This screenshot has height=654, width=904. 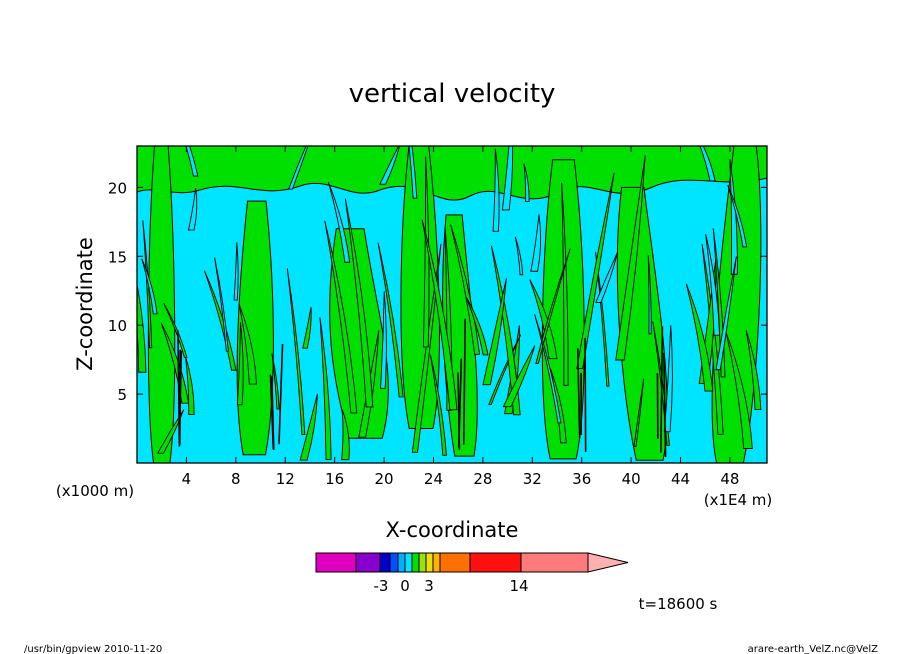 I want to click on footer-left: /usr/bin/gpview 2010-11-20, so click(x=93, y=649).